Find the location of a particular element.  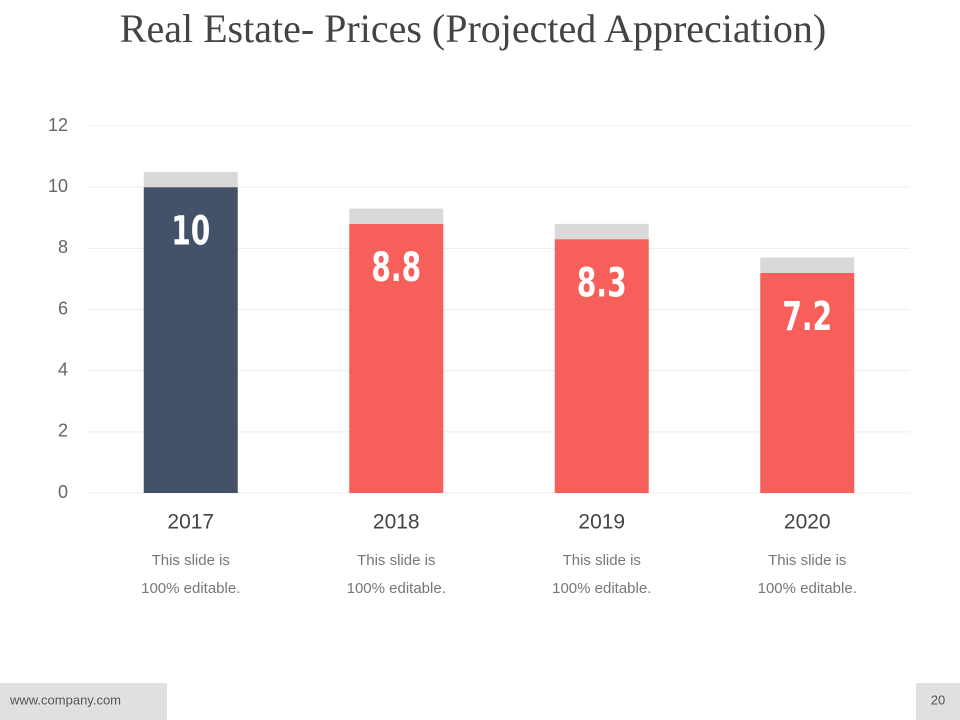

y-tick-label: 0 is located at coordinates (63, 492).